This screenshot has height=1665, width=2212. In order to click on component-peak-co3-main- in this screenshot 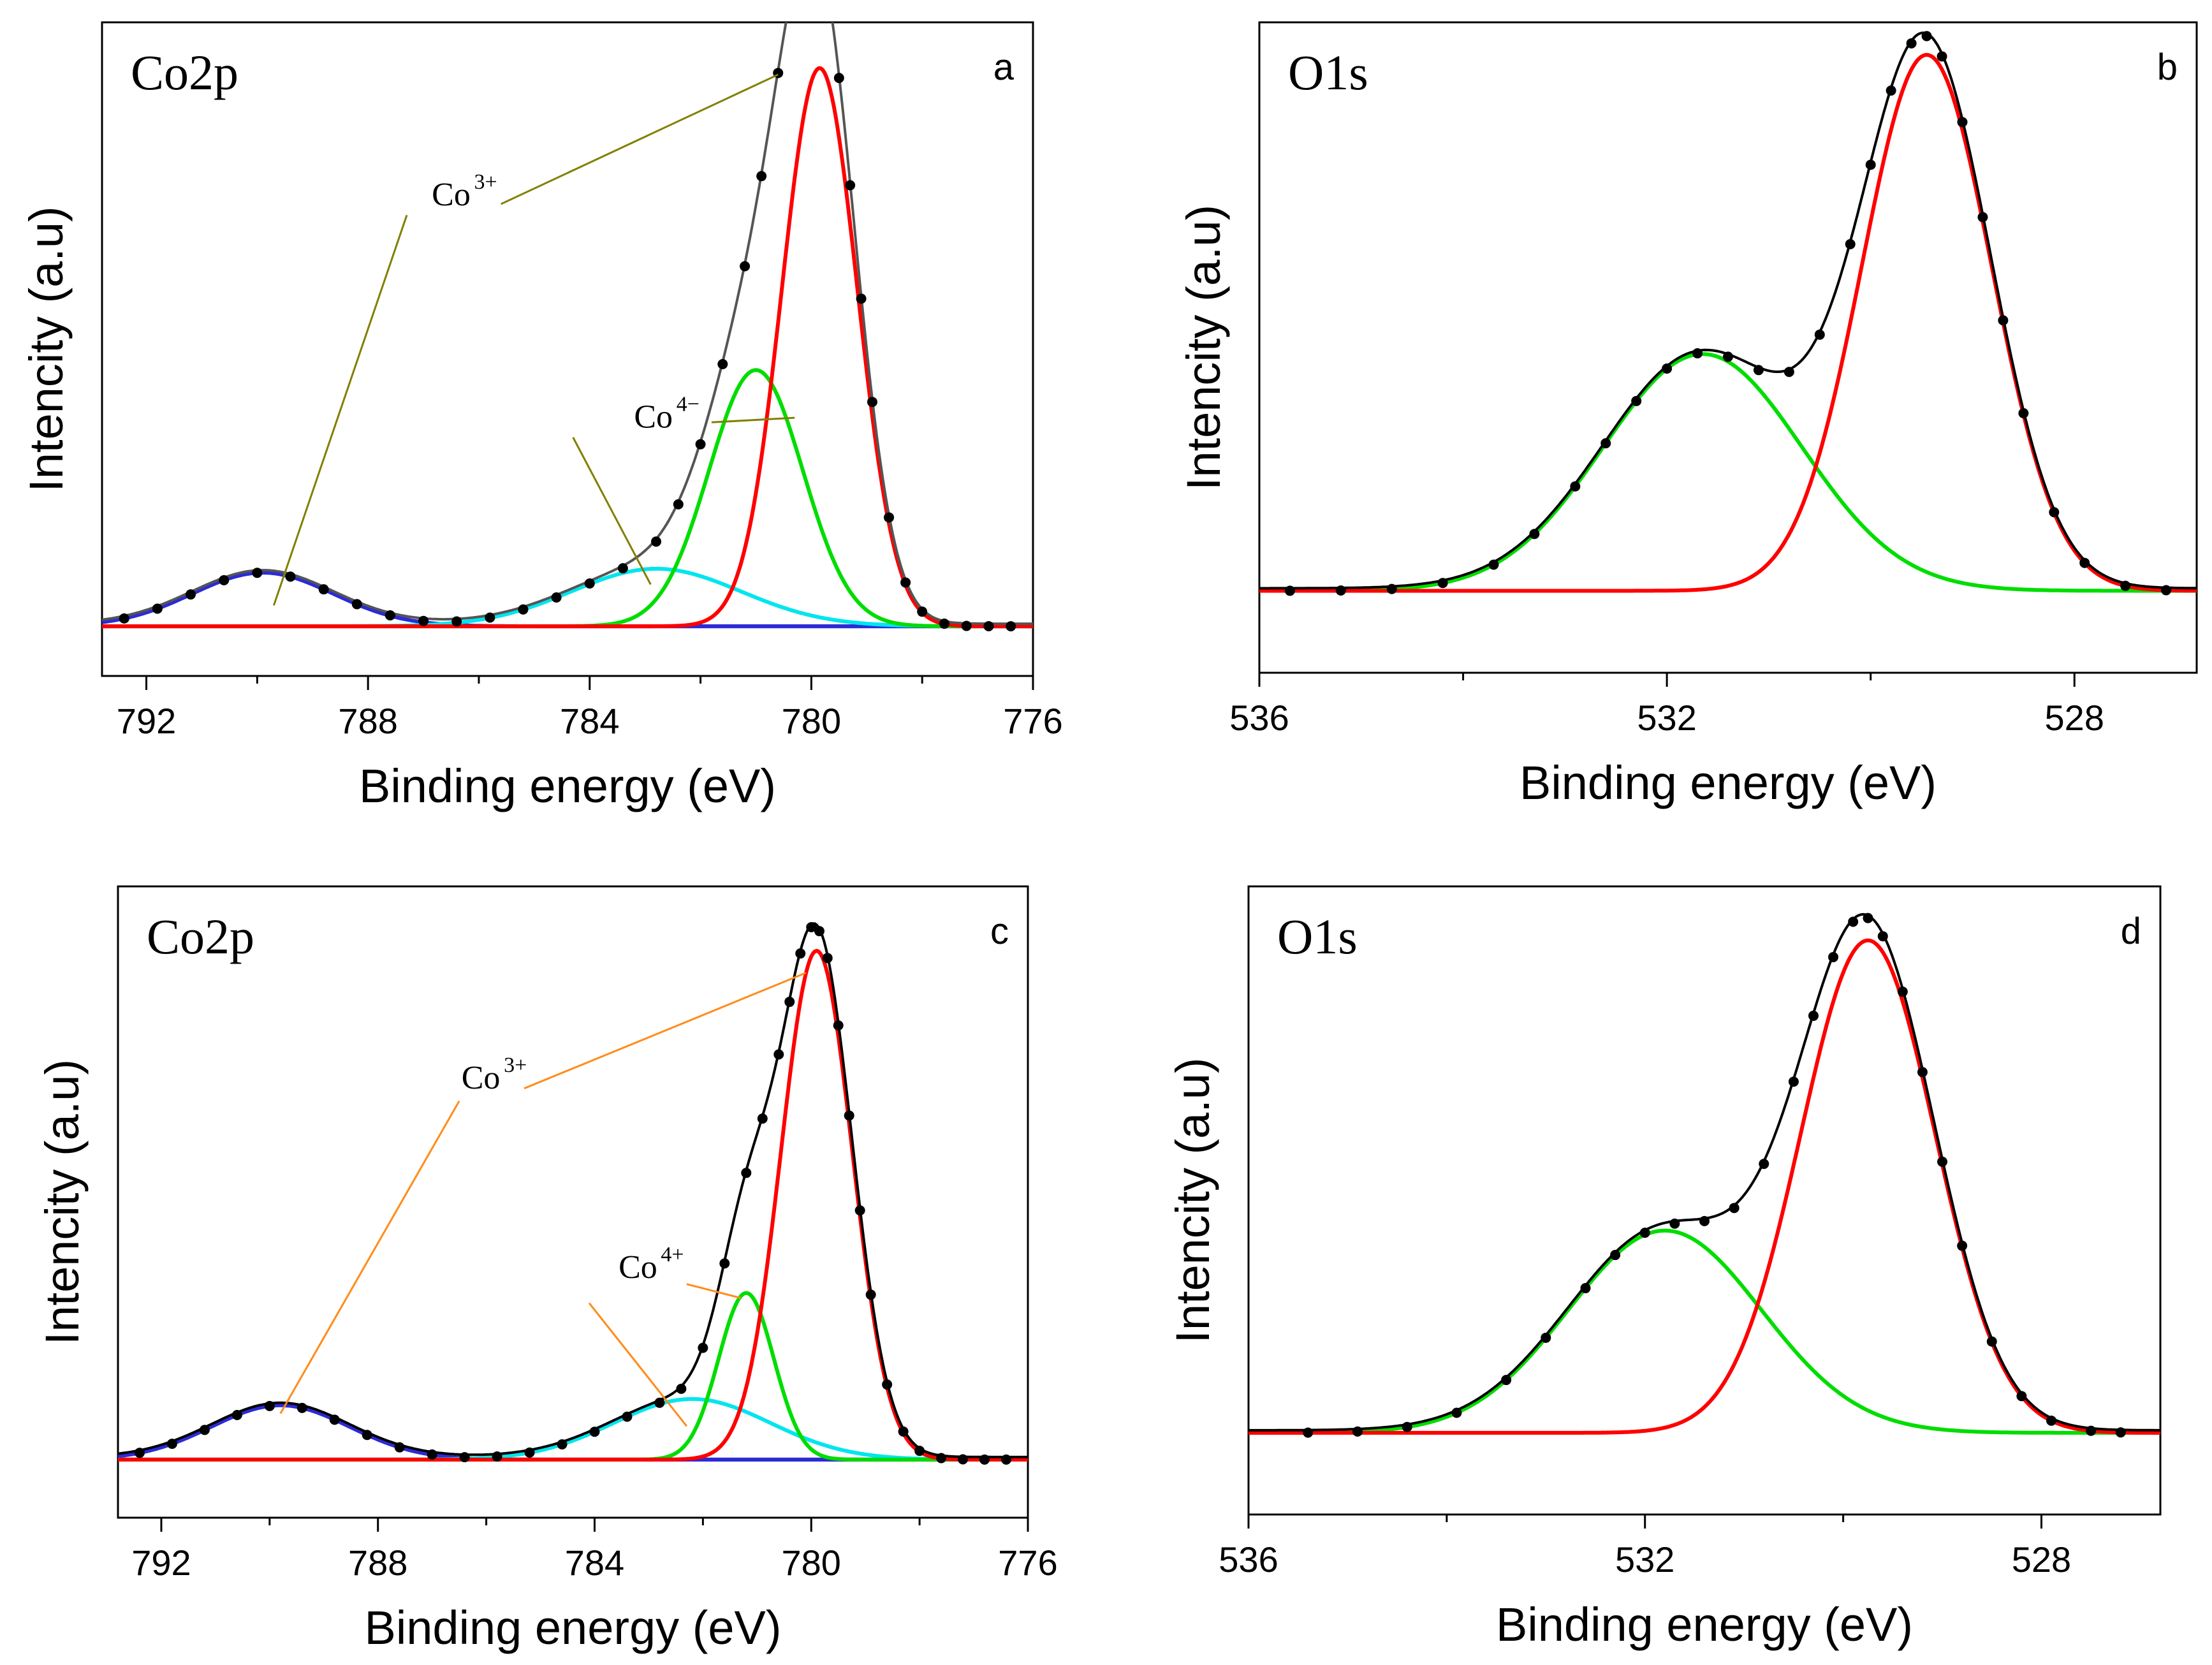, I will do `click(567, 347)`.